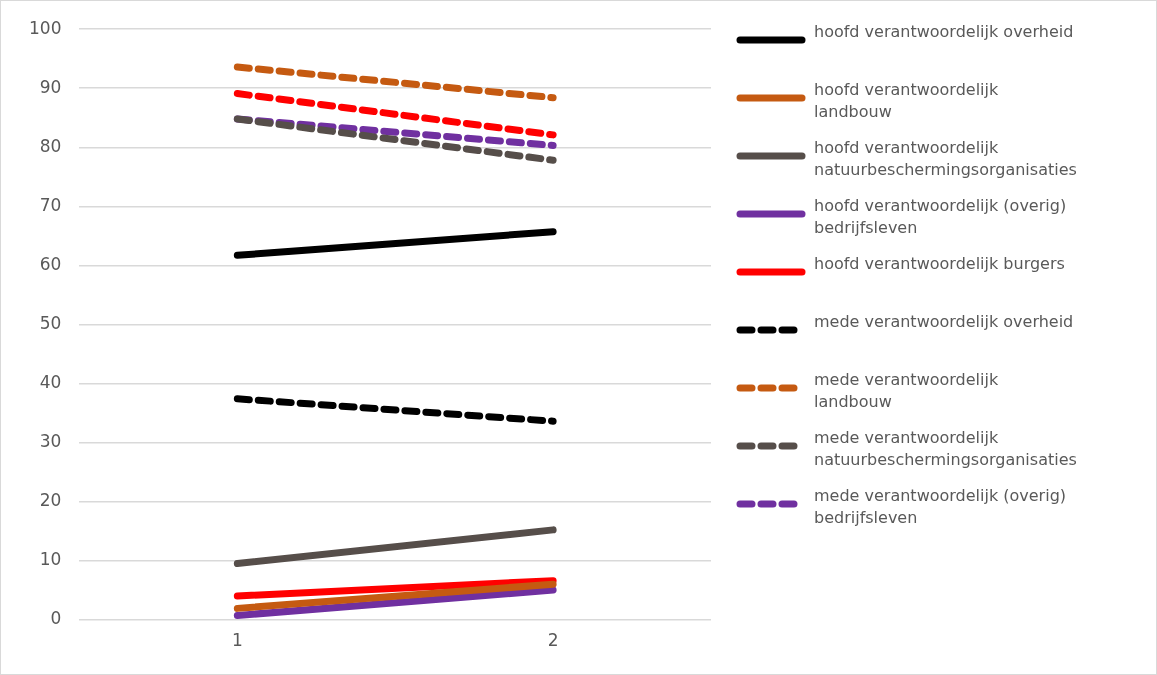 The image size is (1157, 675). I want to click on y-tick-label: 100, so click(45, 27).